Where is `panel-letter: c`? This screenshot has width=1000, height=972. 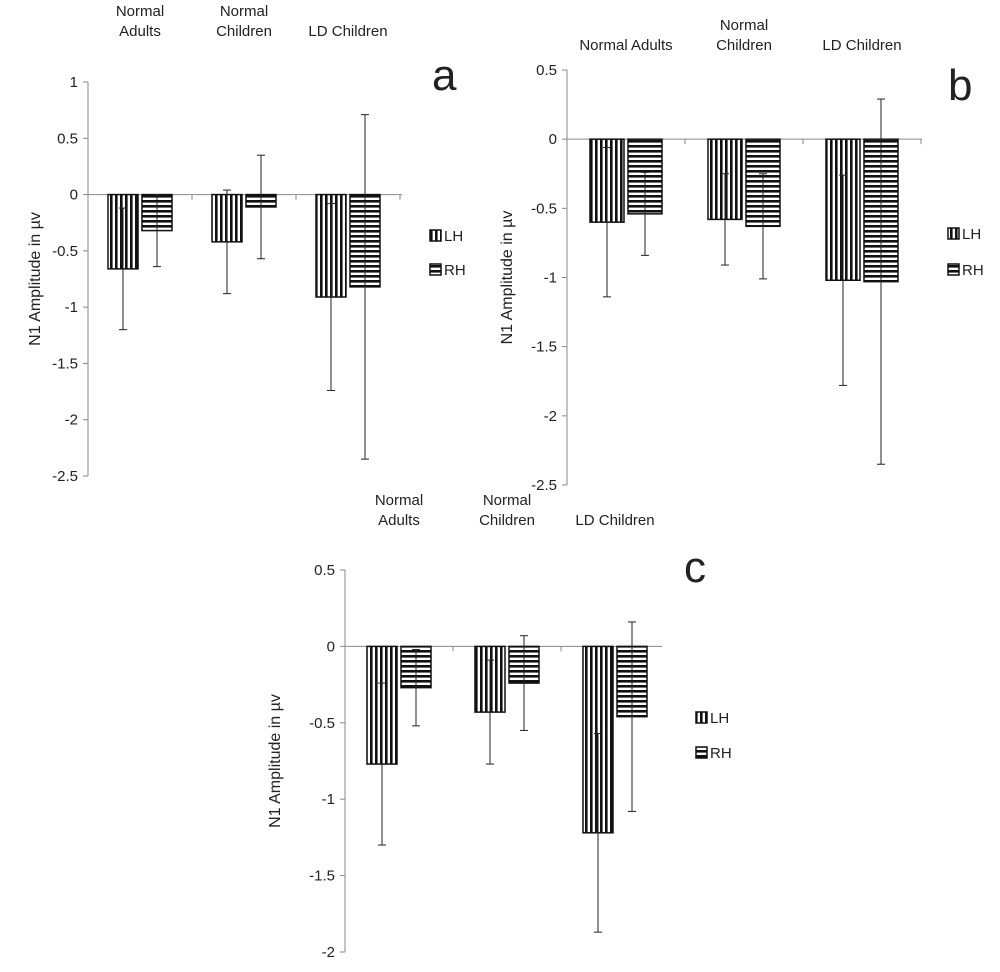 panel-letter: c is located at coordinates (695, 567).